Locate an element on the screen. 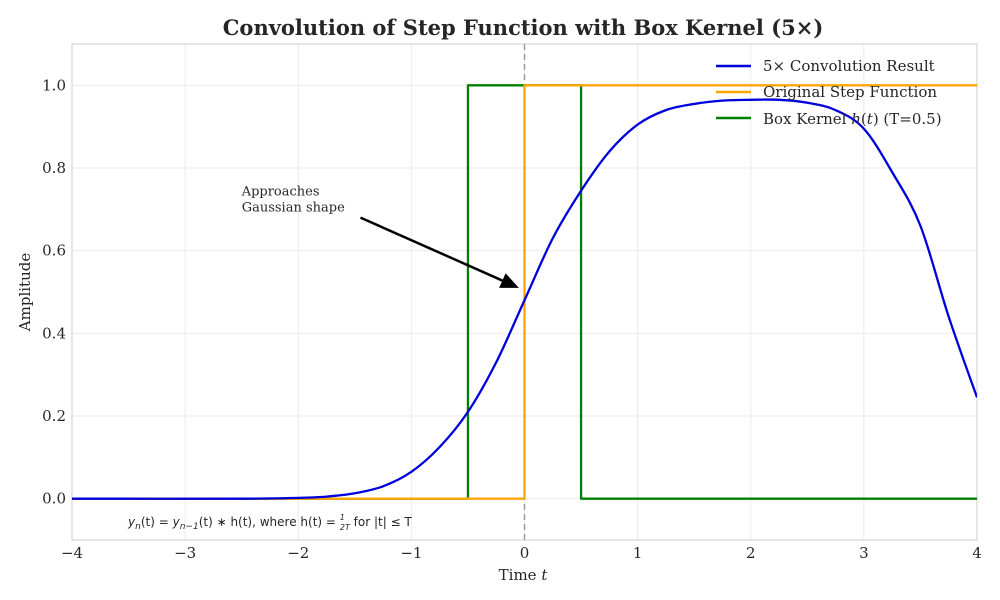 The width and height of the screenshot is (1000, 600). annotation-arrow-shaft is located at coordinates (431, 249).